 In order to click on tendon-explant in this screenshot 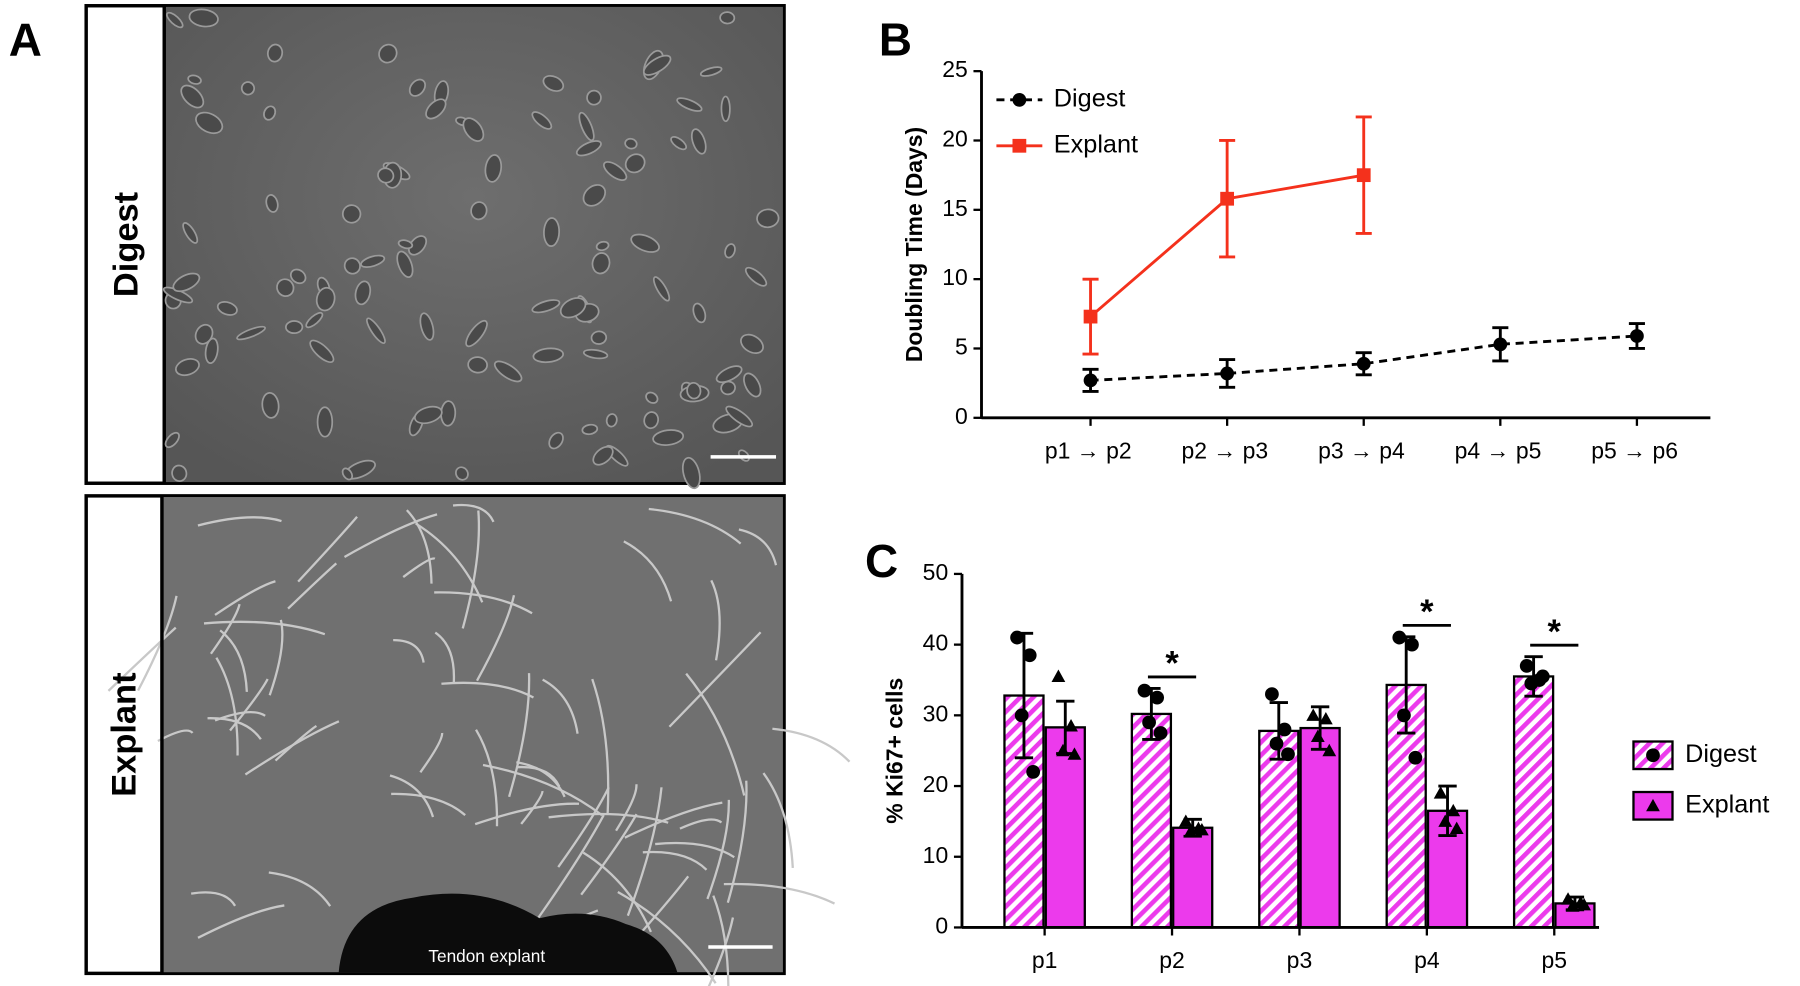, I will do `click(508, 933)`.